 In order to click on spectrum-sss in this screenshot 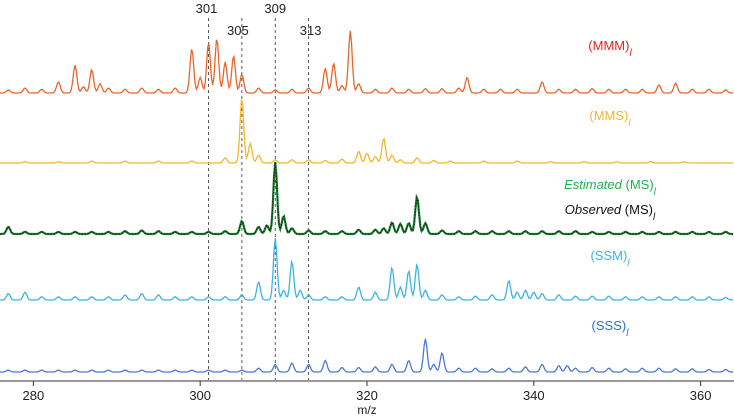, I will do `click(367, 355)`.